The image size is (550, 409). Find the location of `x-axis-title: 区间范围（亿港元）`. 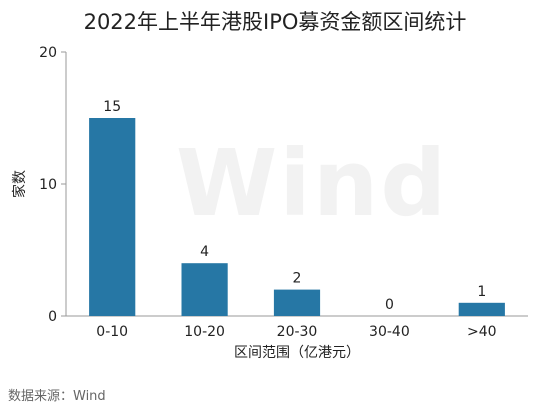

x-axis-title: 区间范围（亿港元） is located at coordinates (297, 352).